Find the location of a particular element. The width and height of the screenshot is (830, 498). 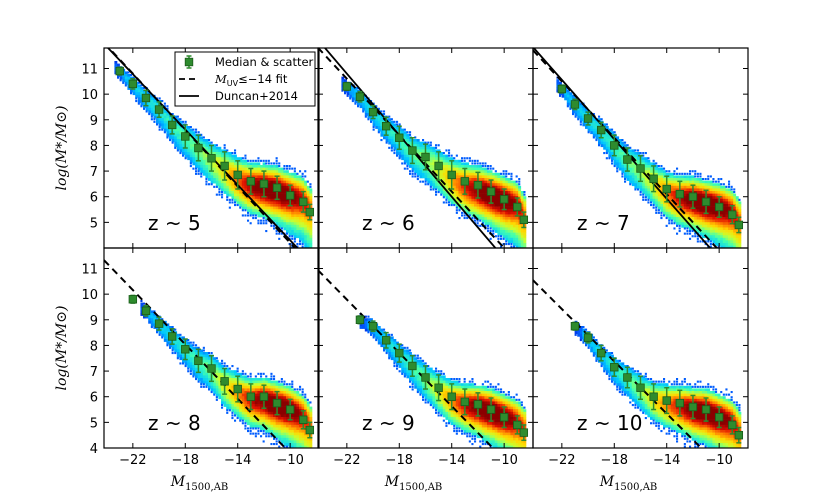

legend-label: MUV≤−14 fit is located at coordinates (251, 80).